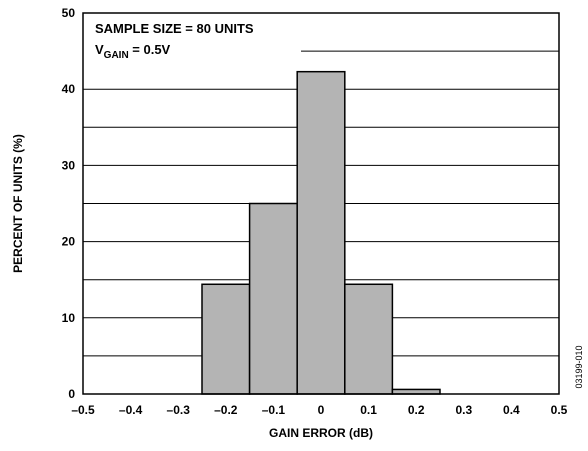 Image resolution: width=588 pixels, height=451 pixels. I want to click on x-tick-label: 0.3, so click(463, 410).